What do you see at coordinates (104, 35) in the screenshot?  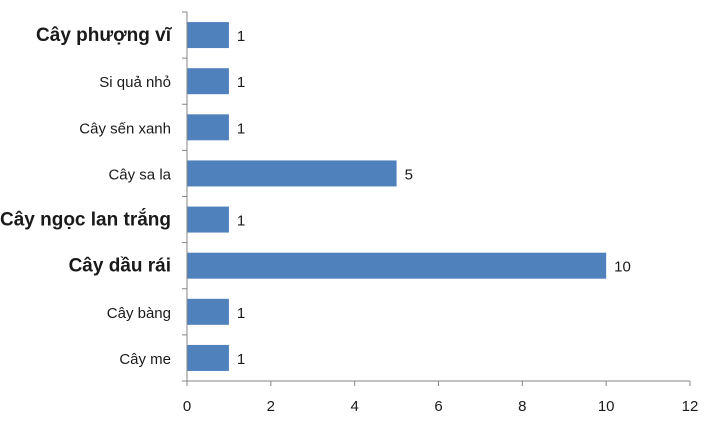 I see `category-label: Cây phượng vĩ` at bounding box center [104, 35].